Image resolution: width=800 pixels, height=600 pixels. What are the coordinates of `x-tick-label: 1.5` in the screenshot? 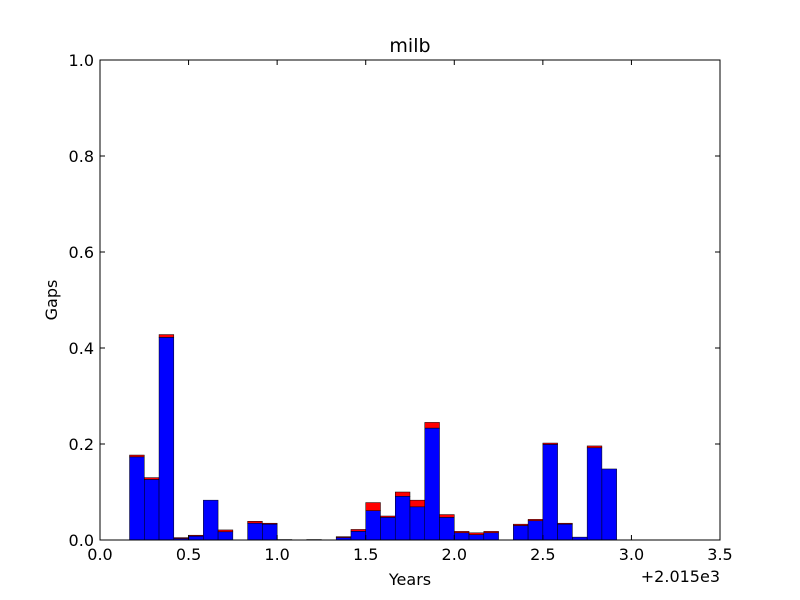 It's located at (365, 554).